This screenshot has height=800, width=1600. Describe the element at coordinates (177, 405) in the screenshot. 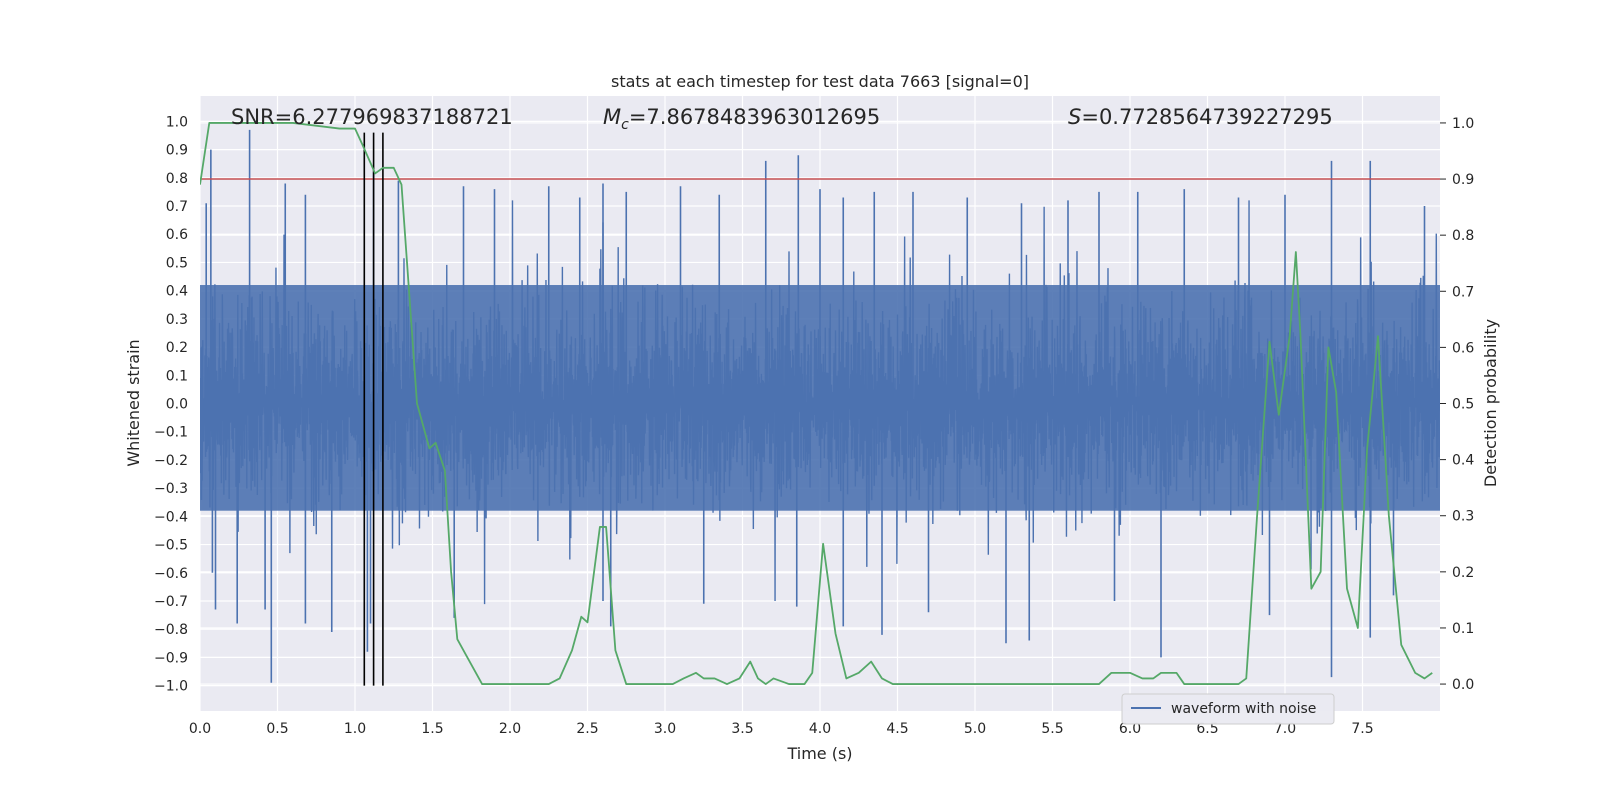

I see `y-tick-label: 0.0` at that location.